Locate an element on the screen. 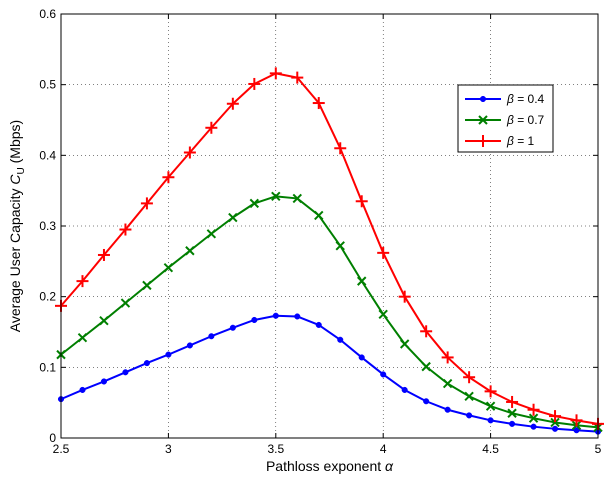  legend-entry-3: β = 1 is located at coordinates (500, 141).